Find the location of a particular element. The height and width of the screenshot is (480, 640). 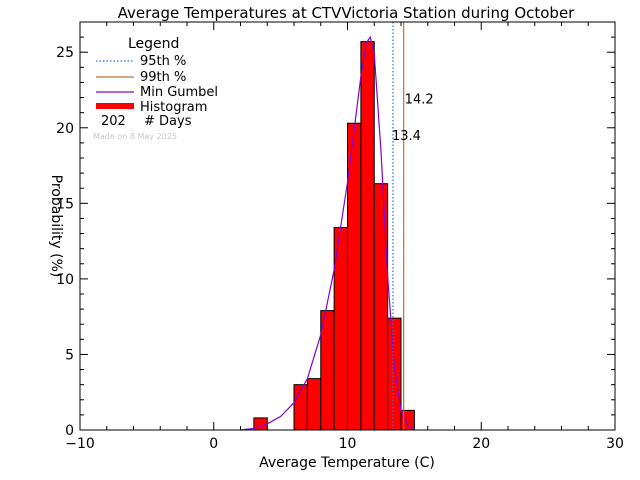

legend-label-histogram: Histogram is located at coordinates (173, 107).